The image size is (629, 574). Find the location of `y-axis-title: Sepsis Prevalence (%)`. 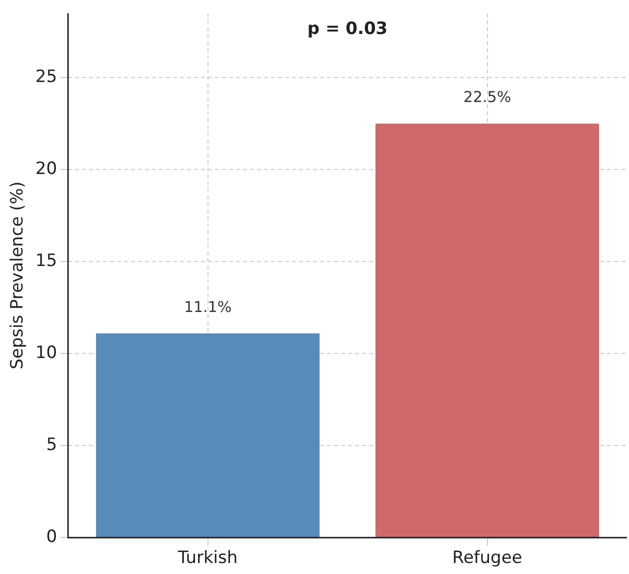

y-axis-title: Sepsis Prevalence (%) is located at coordinates (18, 275).